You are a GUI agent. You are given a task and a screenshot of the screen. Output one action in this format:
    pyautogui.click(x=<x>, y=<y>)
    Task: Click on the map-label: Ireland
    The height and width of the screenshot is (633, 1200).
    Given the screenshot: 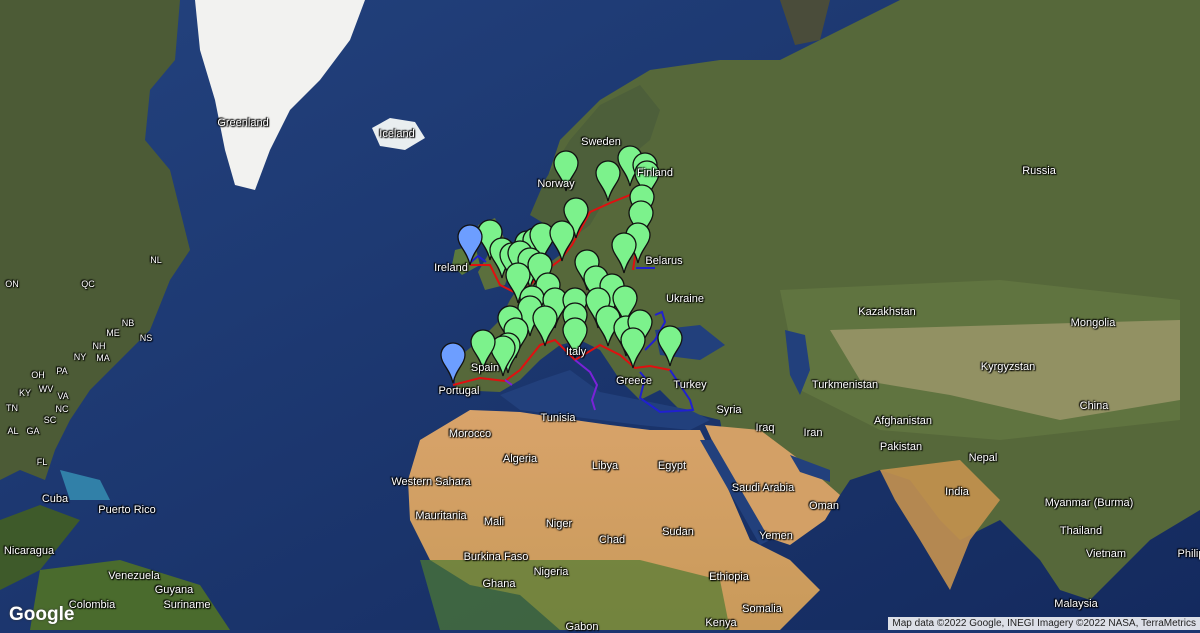 What is the action you would take?
    pyautogui.click(x=451, y=268)
    